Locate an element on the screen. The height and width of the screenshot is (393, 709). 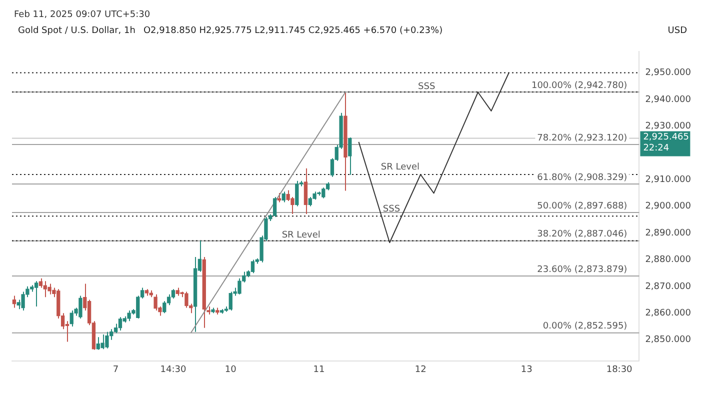
x-tick-label: 11 is located at coordinates (319, 369).